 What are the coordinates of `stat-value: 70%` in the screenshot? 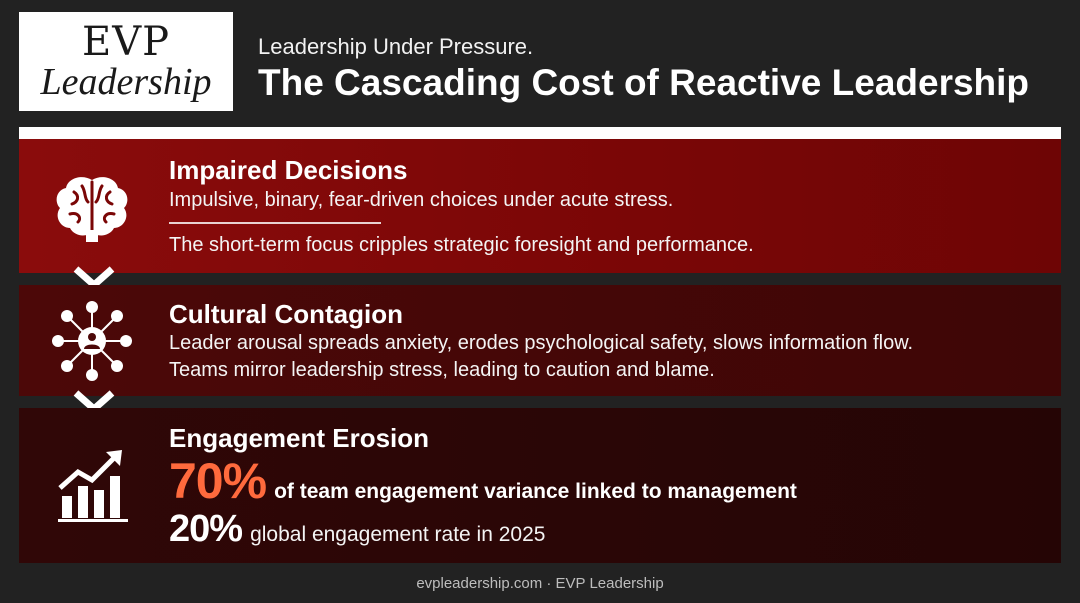 It's located at (218, 481).